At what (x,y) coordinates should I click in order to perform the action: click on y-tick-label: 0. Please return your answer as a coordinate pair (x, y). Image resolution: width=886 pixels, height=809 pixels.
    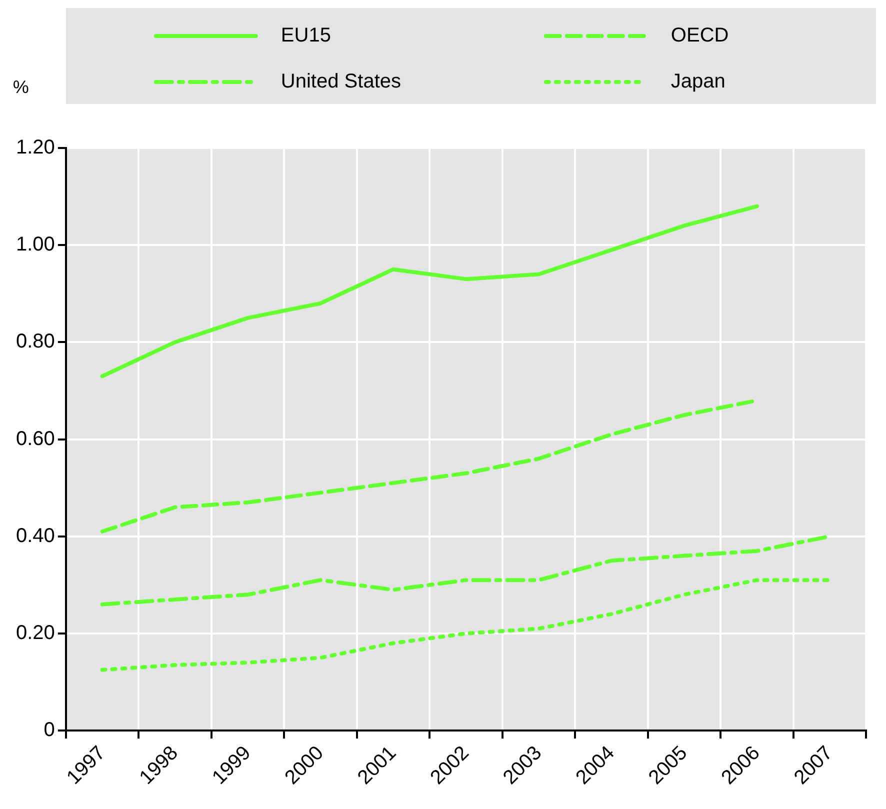
    Looking at the image, I should click on (49, 730).